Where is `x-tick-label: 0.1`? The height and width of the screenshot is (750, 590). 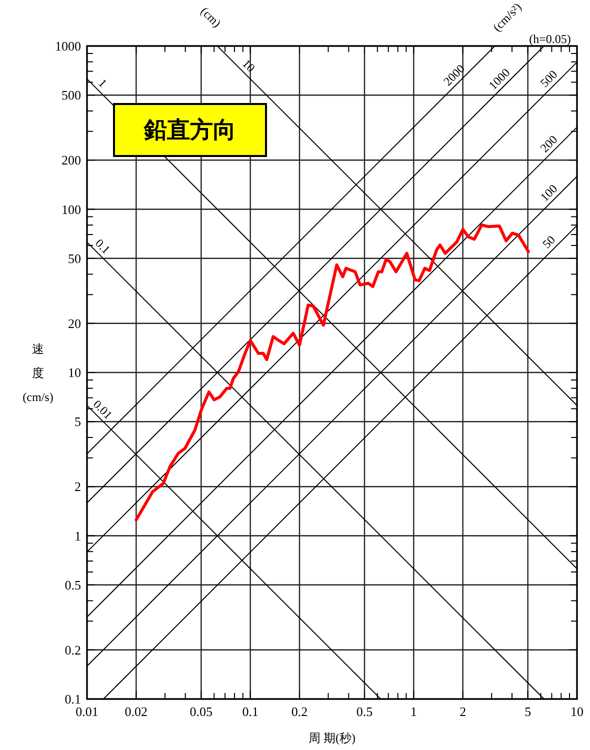
x-tick-label: 0.1 is located at coordinates (250, 711).